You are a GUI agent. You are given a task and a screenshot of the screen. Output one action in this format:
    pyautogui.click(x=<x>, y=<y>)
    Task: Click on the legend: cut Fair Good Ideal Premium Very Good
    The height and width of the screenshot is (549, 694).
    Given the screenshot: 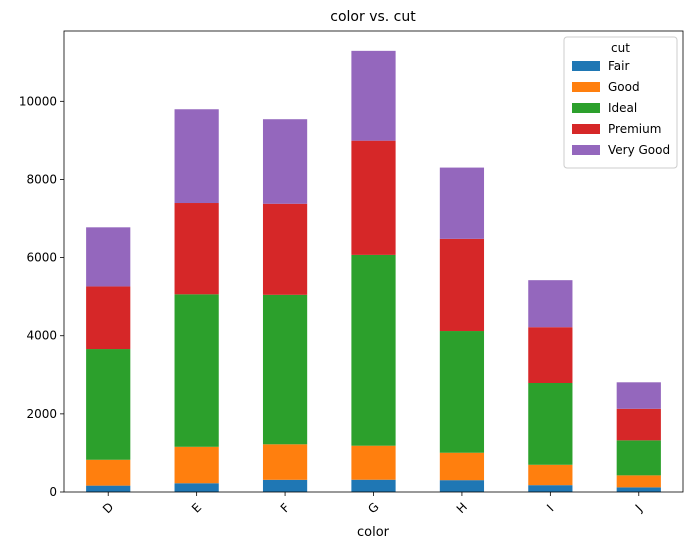 What is the action you would take?
    pyautogui.click(x=620, y=102)
    